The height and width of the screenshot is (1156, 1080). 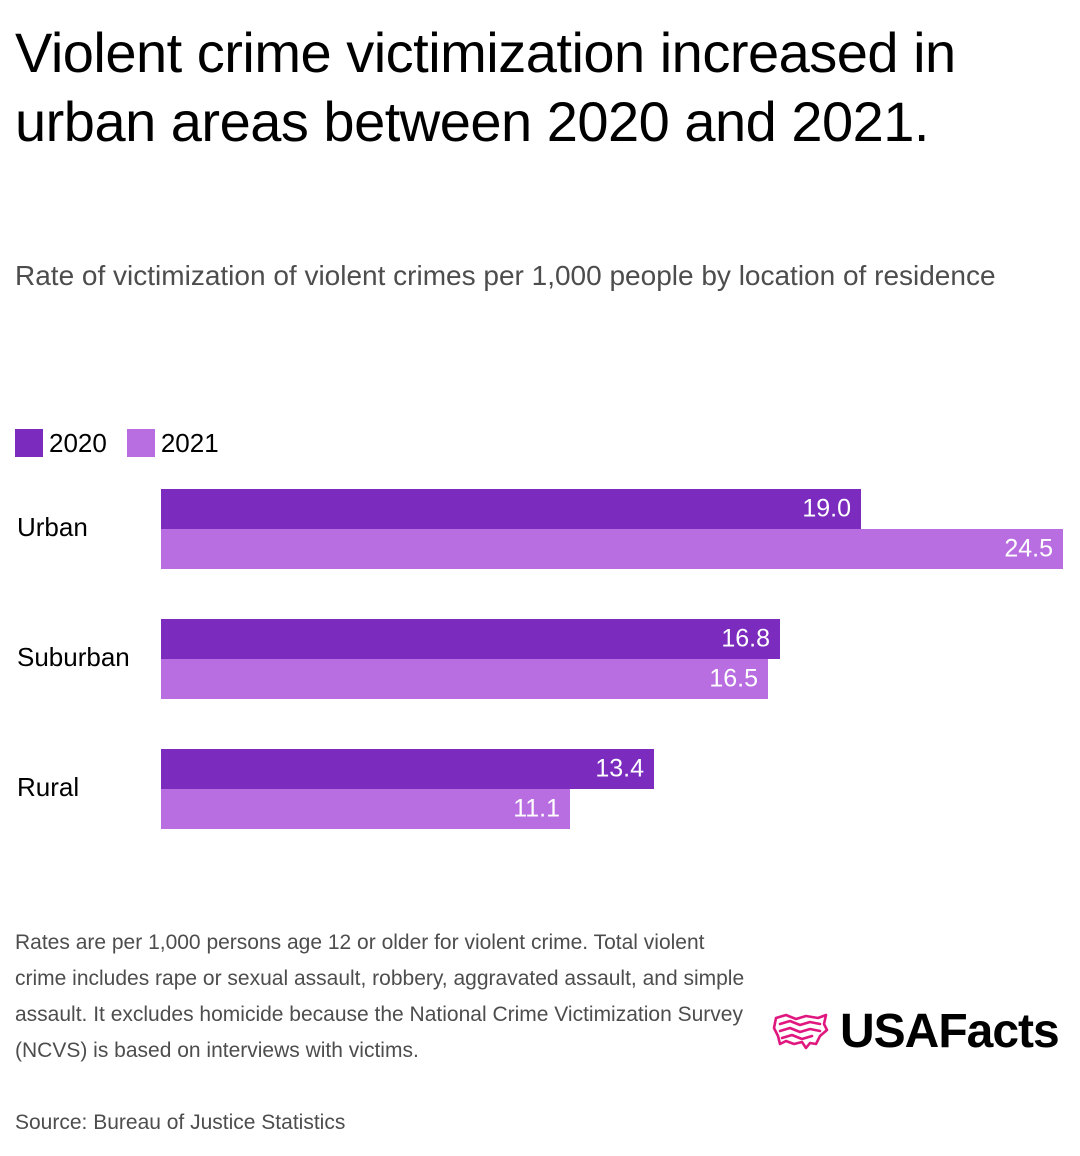 I want to click on category-label-rural: Rural, so click(x=48, y=787).